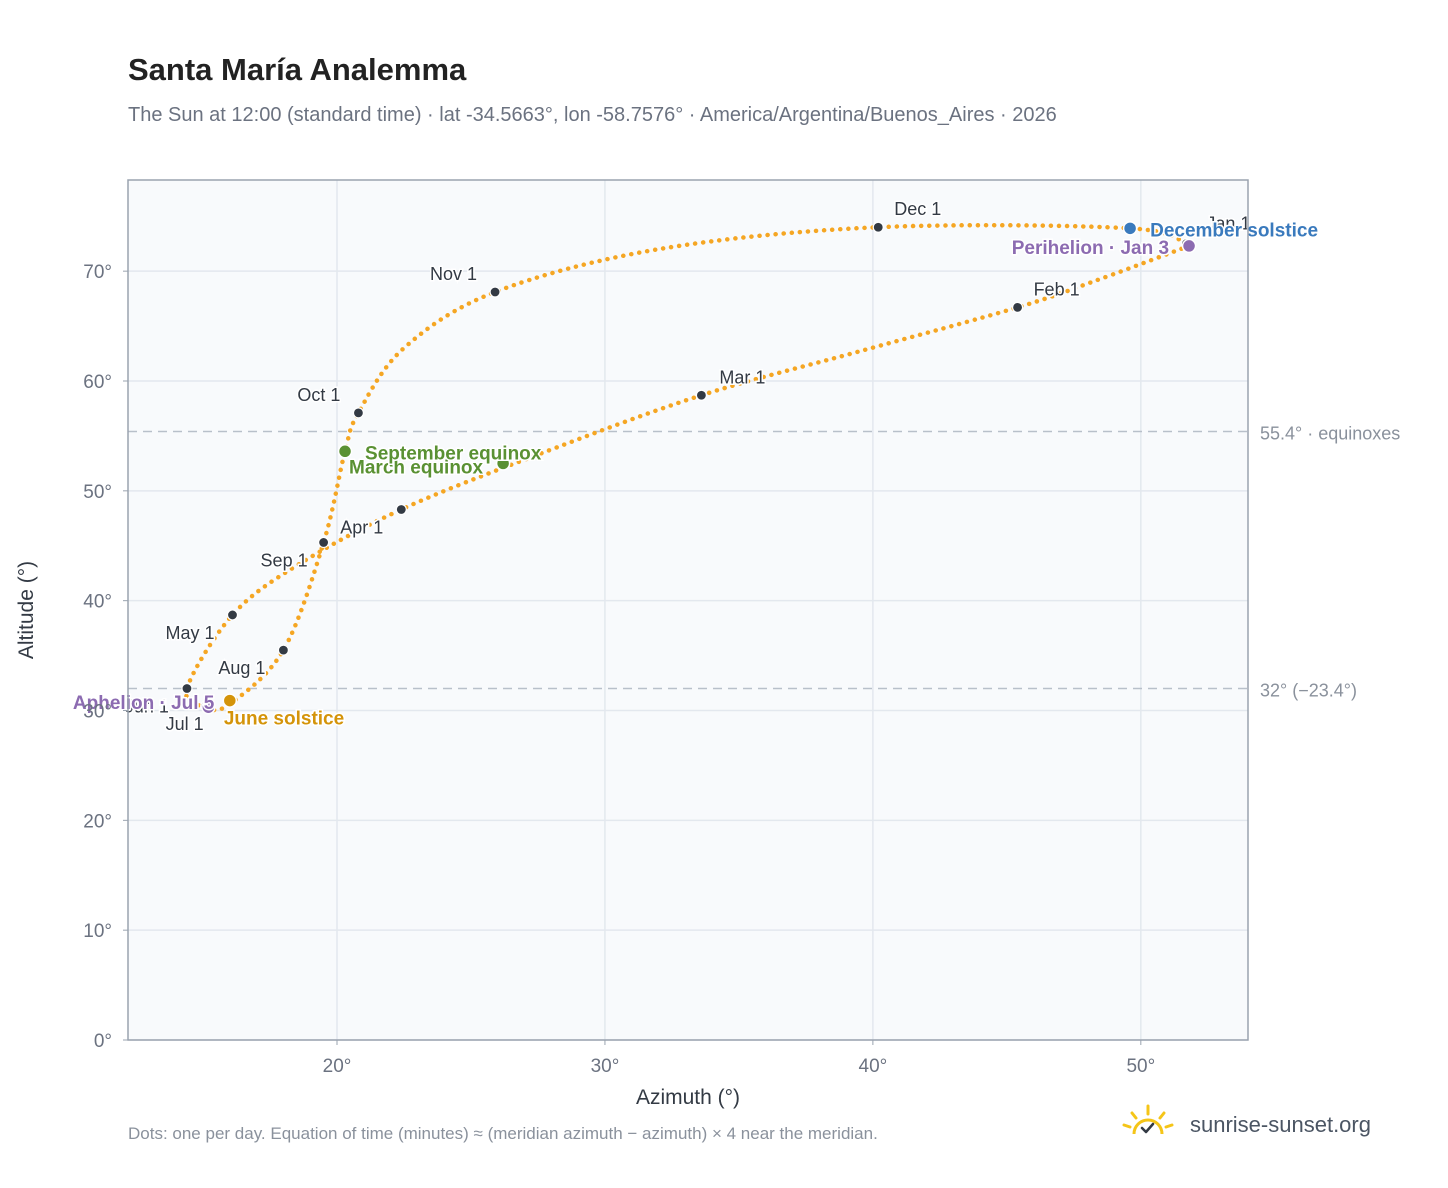  I want to click on y-tick-label: 30°, so click(97, 711).